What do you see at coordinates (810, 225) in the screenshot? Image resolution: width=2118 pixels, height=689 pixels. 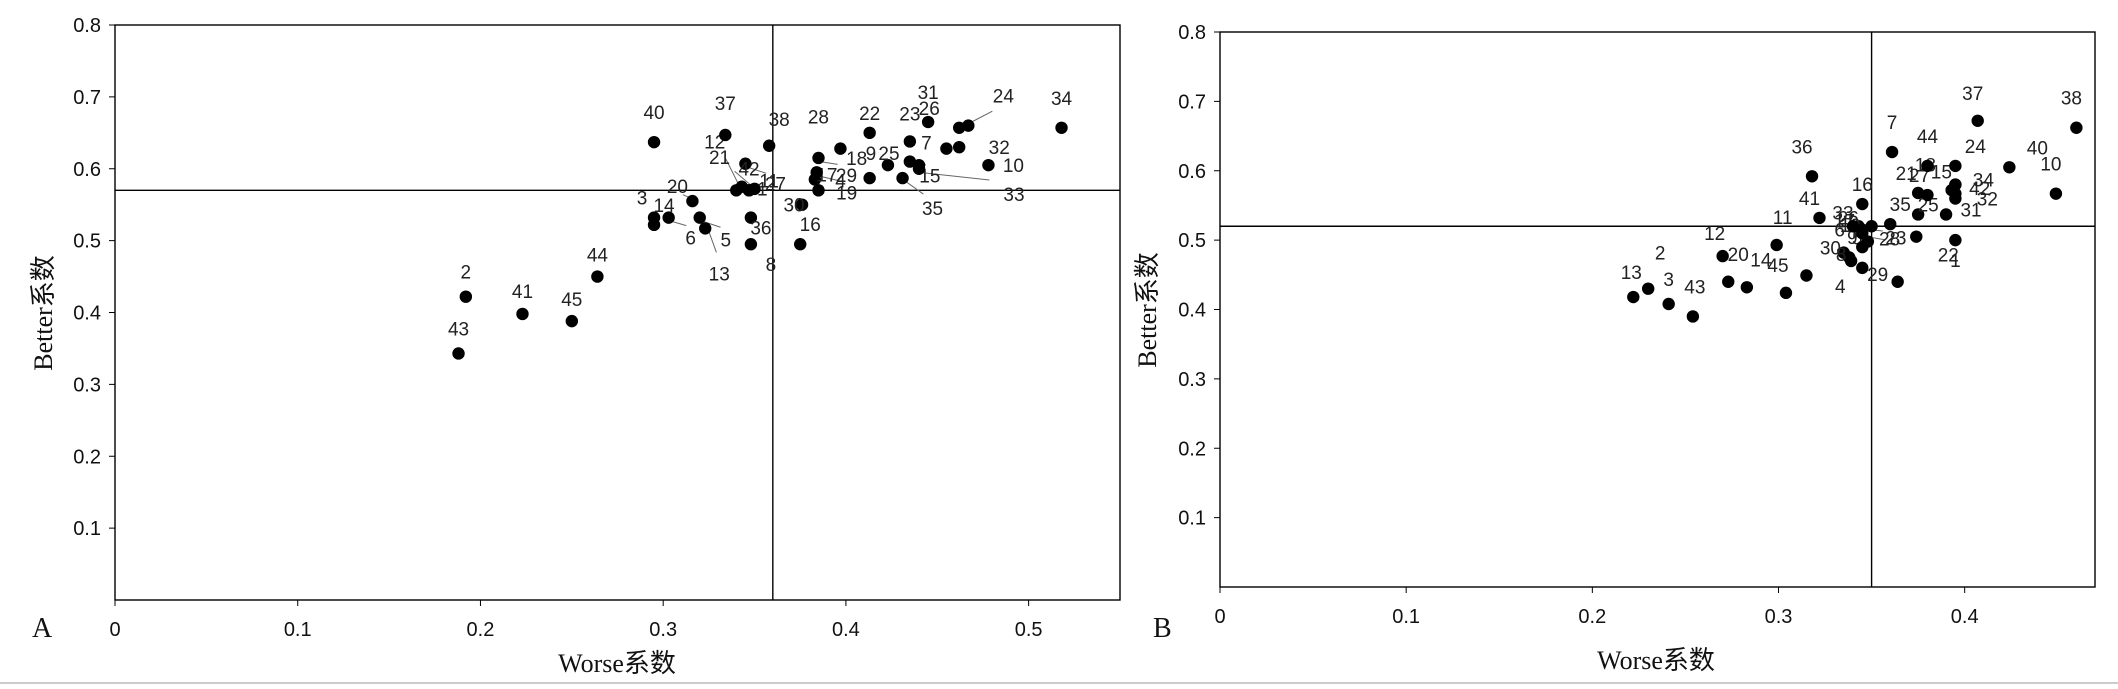 I see `data-point-label: 16` at bounding box center [810, 225].